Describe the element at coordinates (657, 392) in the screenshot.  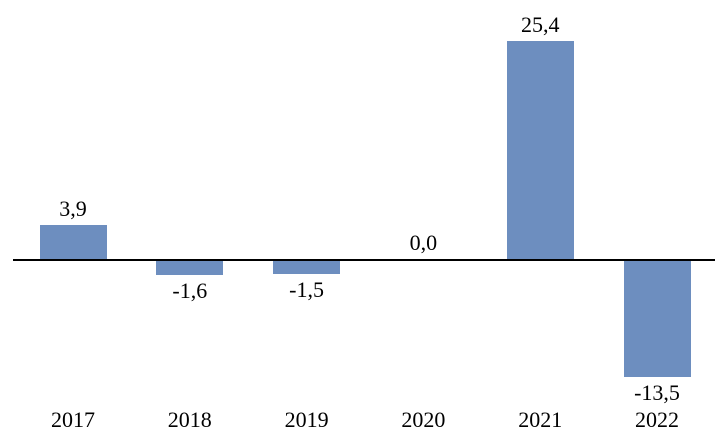
I see `value-label-2022: -13,5` at that location.